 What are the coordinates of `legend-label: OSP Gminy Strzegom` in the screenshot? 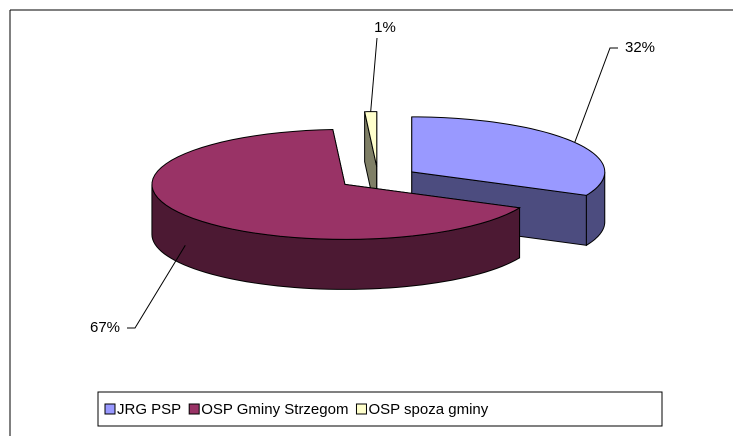 It's located at (274, 409).